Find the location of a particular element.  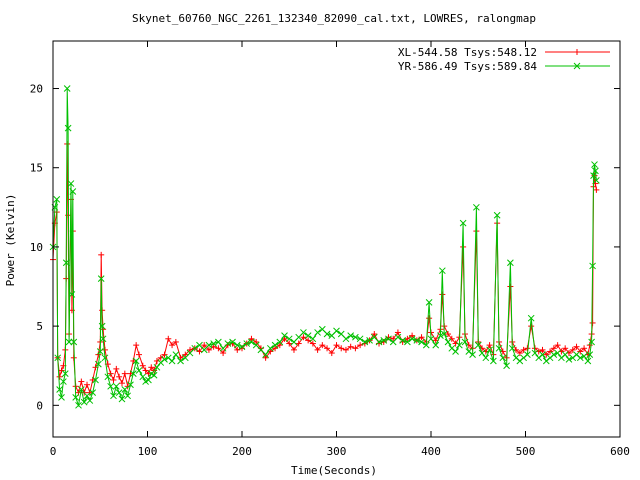

y-axis-label: Power (Kelvin) is located at coordinates (10, 240).